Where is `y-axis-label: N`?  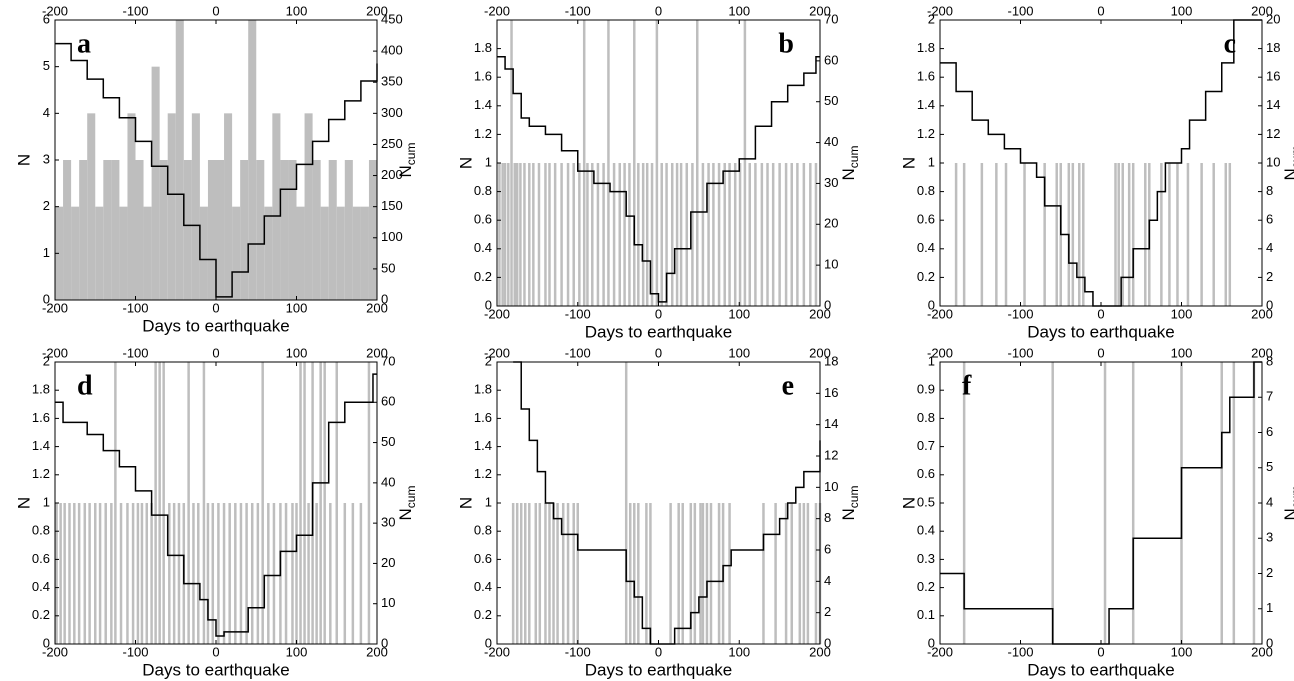 y-axis-label: N is located at coordinates (465, 163).